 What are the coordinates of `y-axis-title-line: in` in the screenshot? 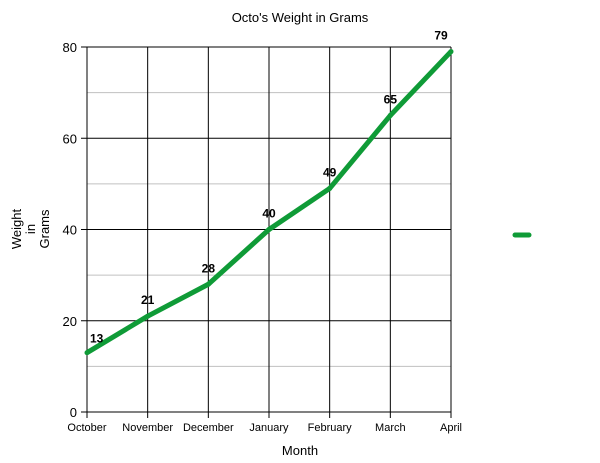 It's located at (30, 229).